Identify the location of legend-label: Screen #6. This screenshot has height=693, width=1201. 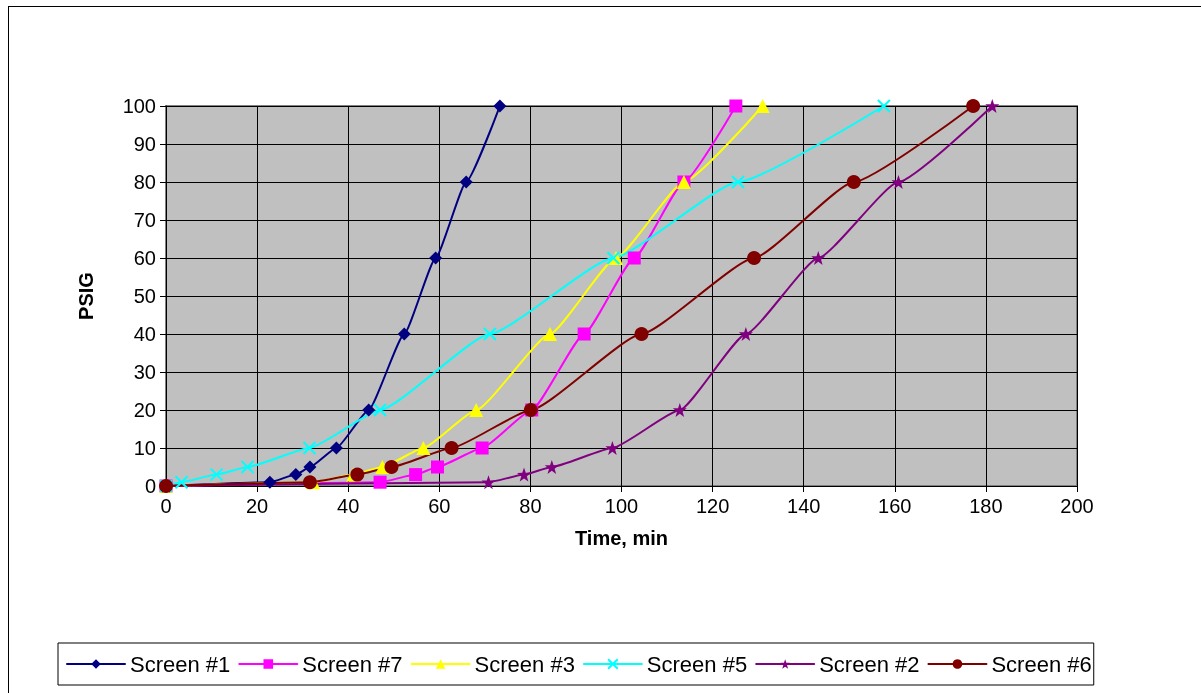
(1041, 664).